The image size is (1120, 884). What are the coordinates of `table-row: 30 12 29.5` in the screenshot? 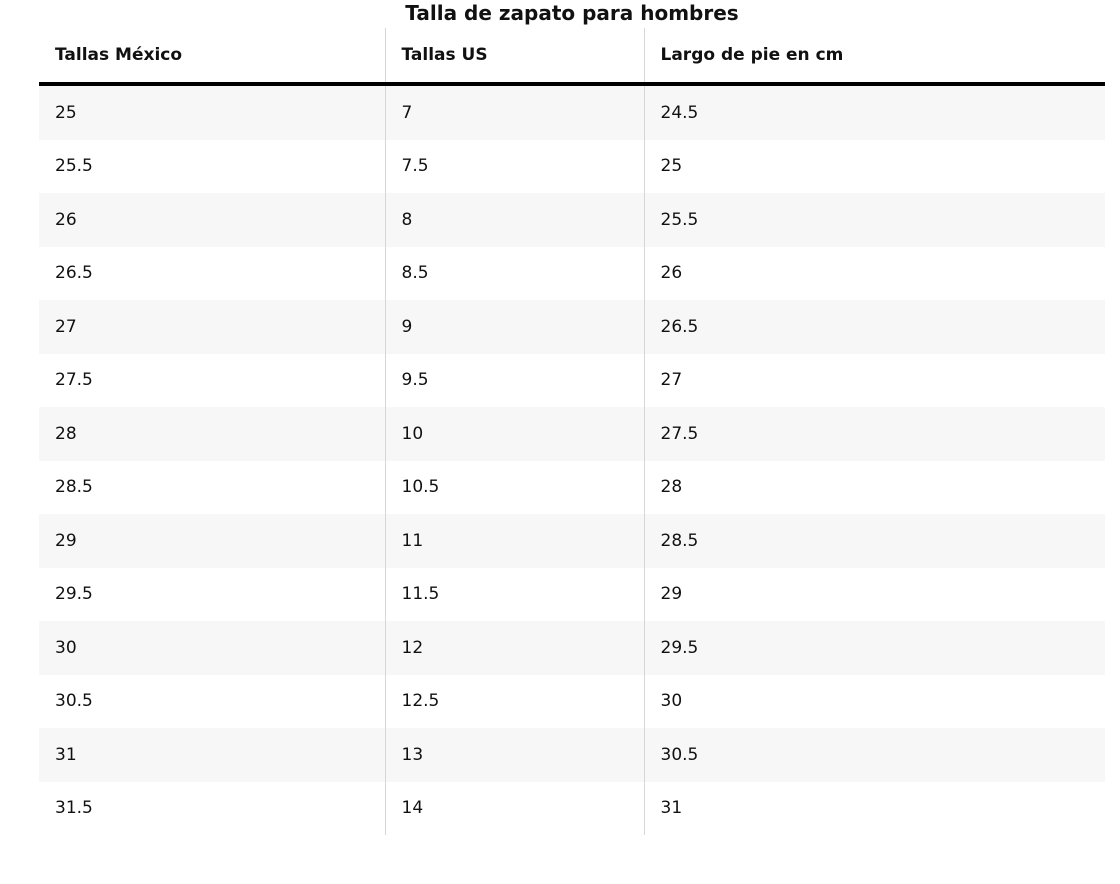 It's located at (572, 648).